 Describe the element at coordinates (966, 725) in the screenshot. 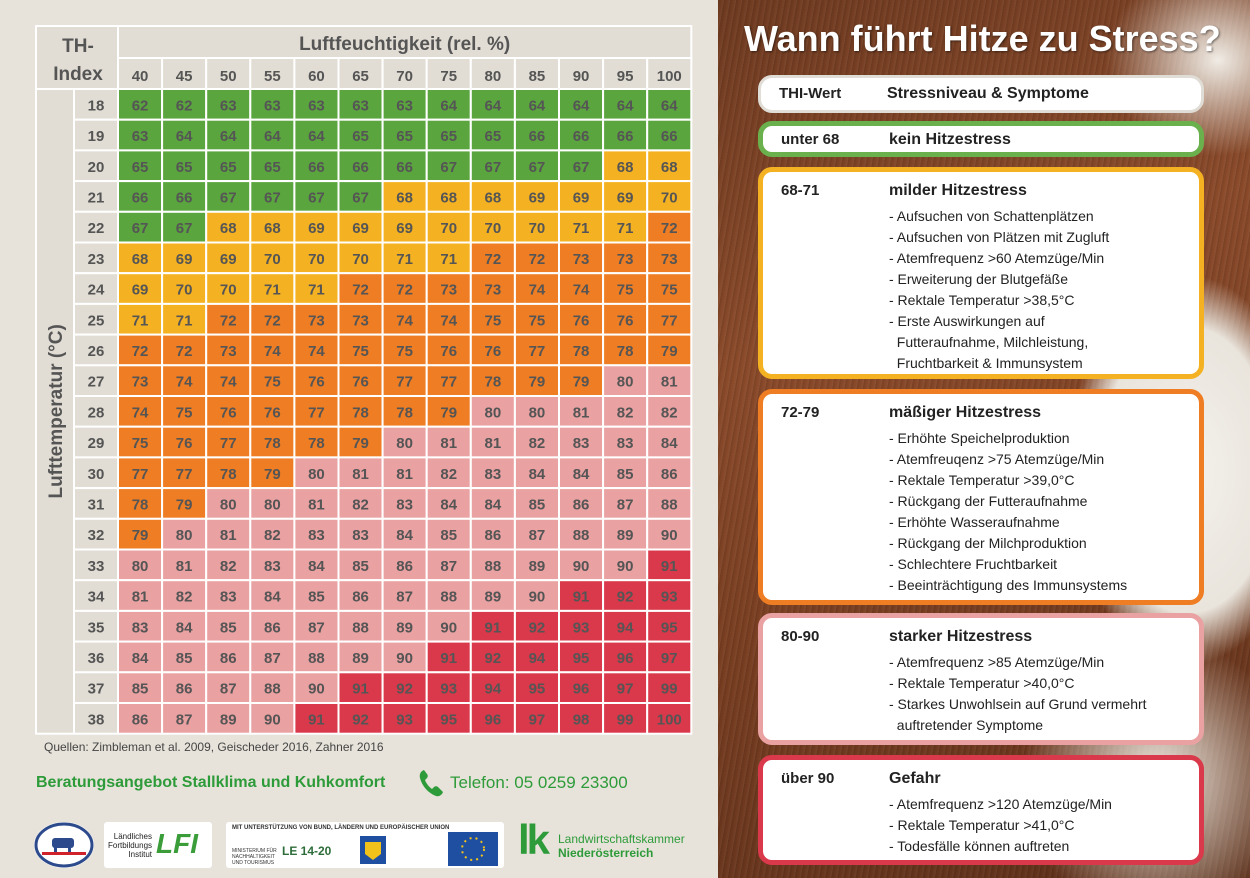

I see `symptom-item: auftretender Symptome` at that location.